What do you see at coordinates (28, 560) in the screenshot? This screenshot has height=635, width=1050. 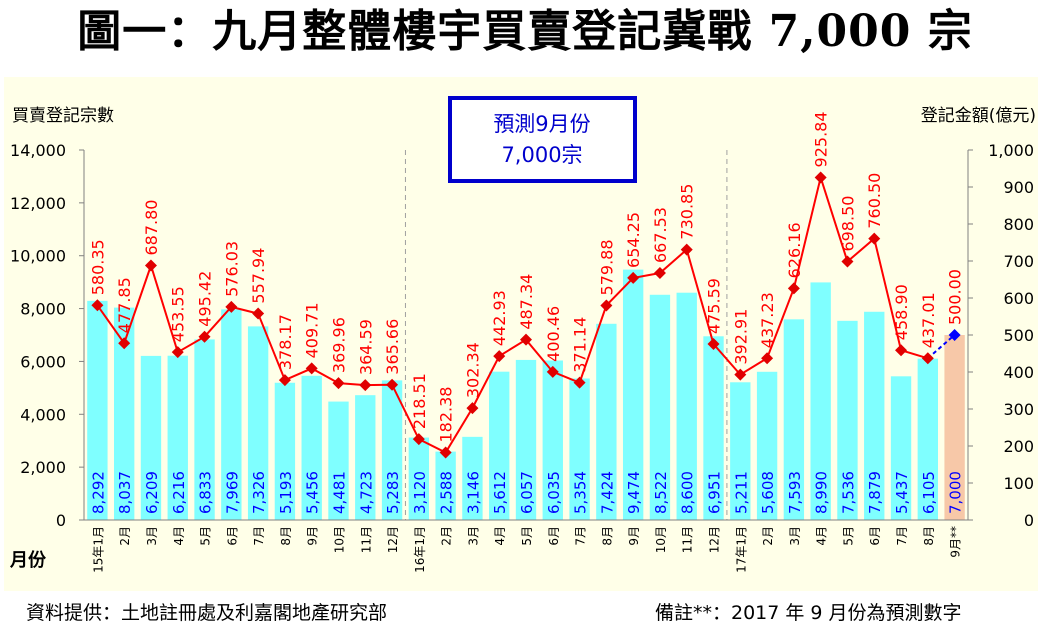 I see `x-axis-title: 月份` at bounding box center [28, 560].